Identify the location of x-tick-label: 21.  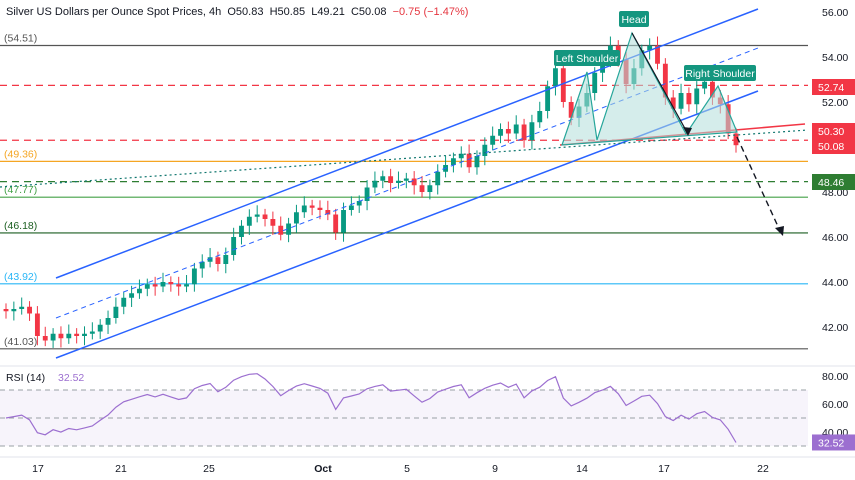
(121, 469).